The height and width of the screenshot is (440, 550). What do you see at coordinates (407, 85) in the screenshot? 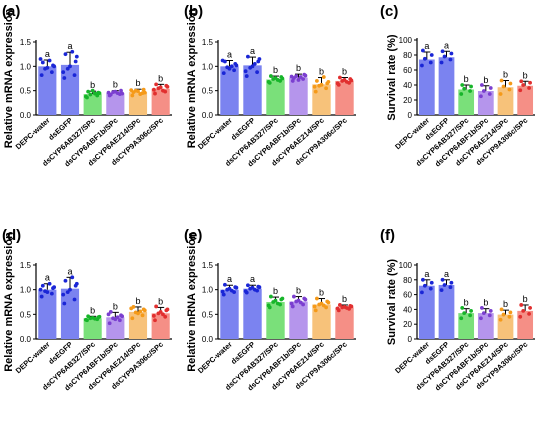
I see `y-tick-label: 40` at bounding box center [407, 85].